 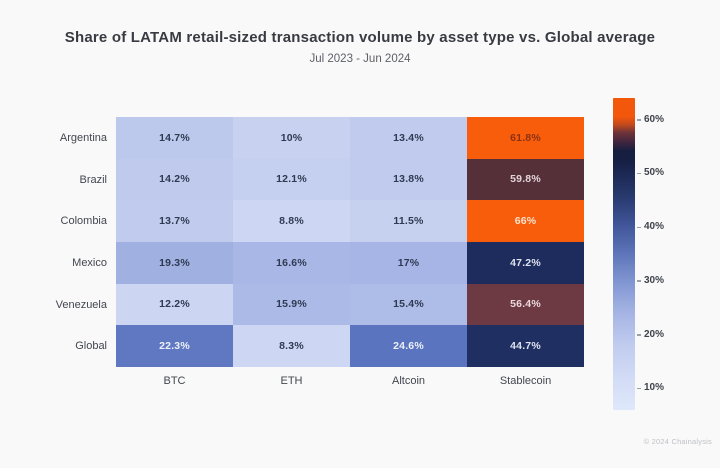 What do you see at coordinates (83, 221) in the screenshot?
I see `row-label-colombia: Colombia` at bounding box center [83, 221].